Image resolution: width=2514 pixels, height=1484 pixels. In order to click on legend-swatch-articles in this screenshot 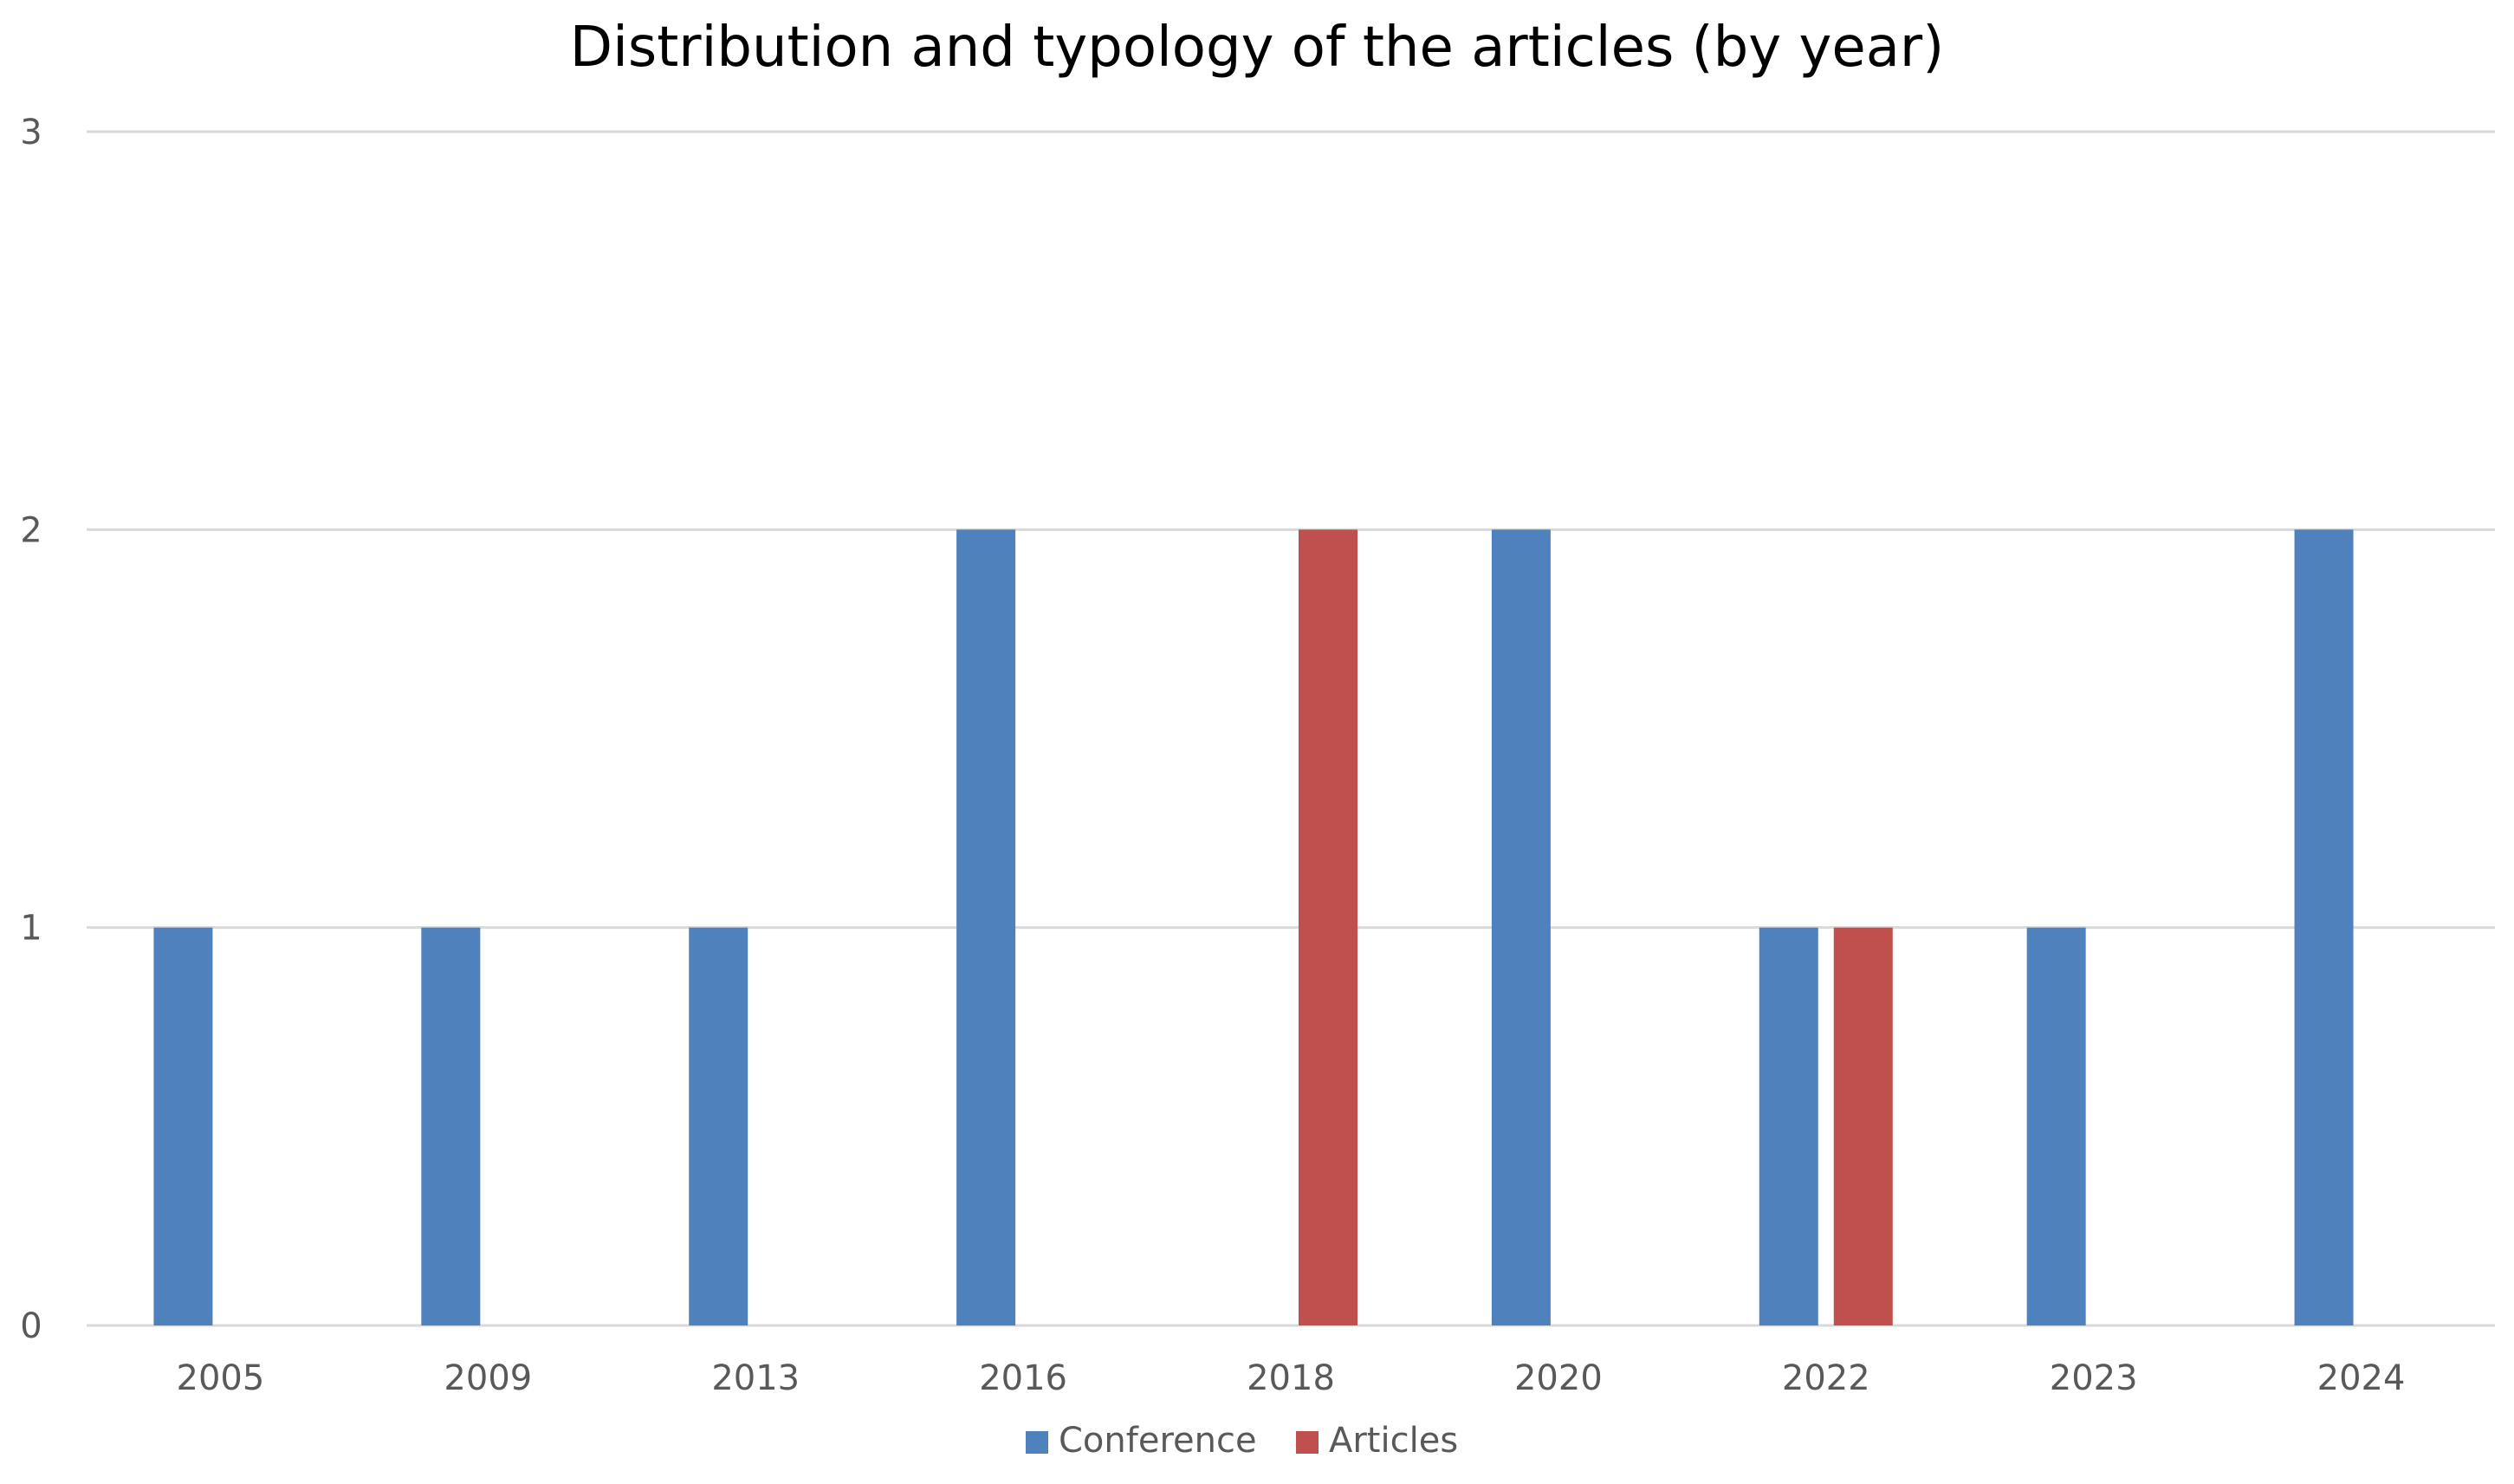, I will do `click(1307, 1442)`.